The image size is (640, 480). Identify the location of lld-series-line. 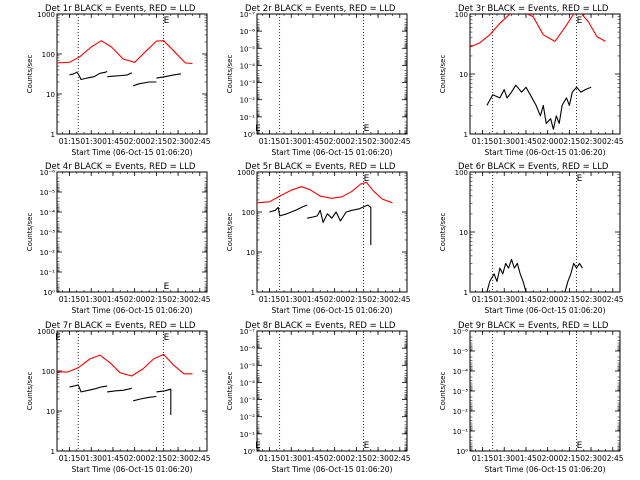
(125, 52).